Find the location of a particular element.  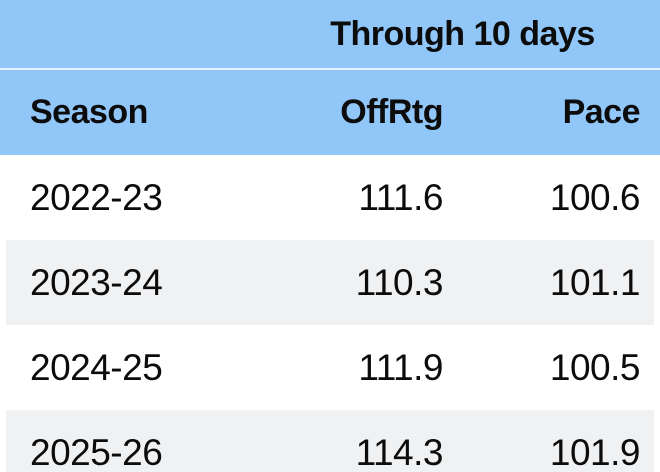

season-cell: 2023-24 is located at coordinates (96, 282).